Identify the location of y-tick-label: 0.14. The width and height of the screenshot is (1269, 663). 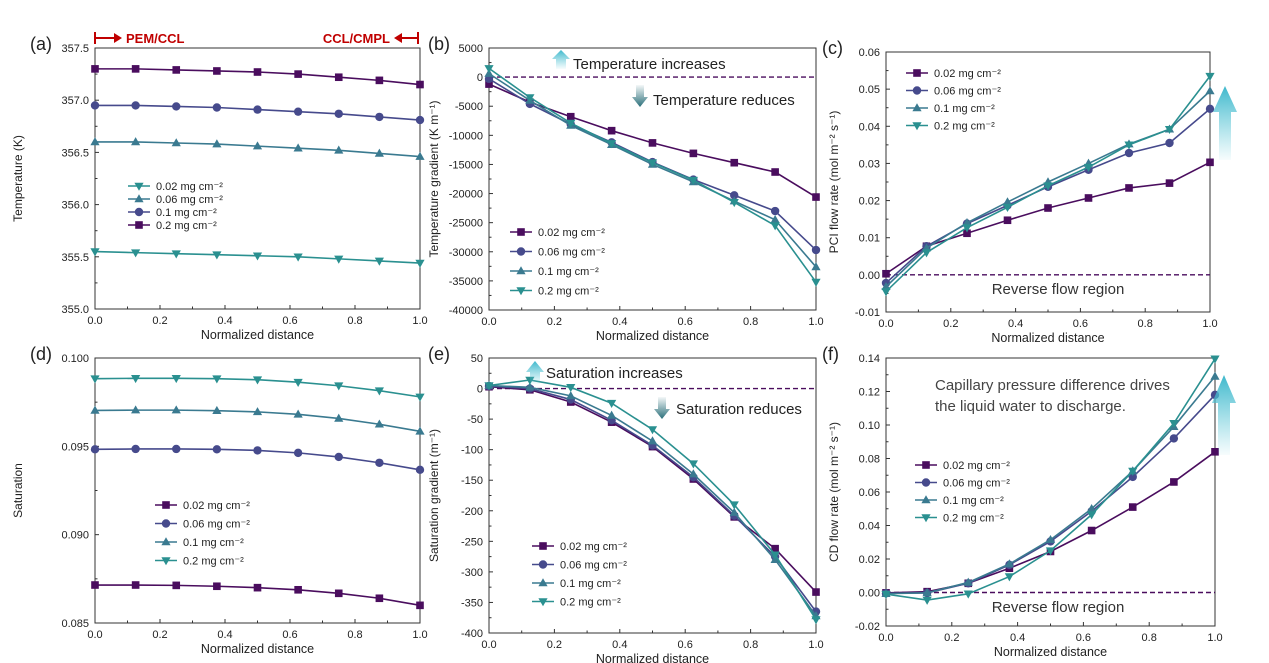
(869, 359).